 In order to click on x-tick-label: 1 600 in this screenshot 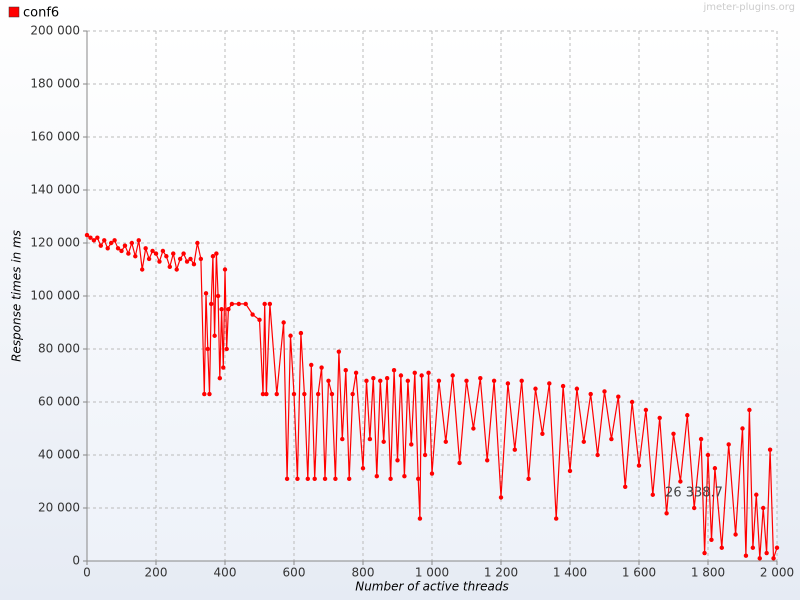, I will do `click(639, 573)`.